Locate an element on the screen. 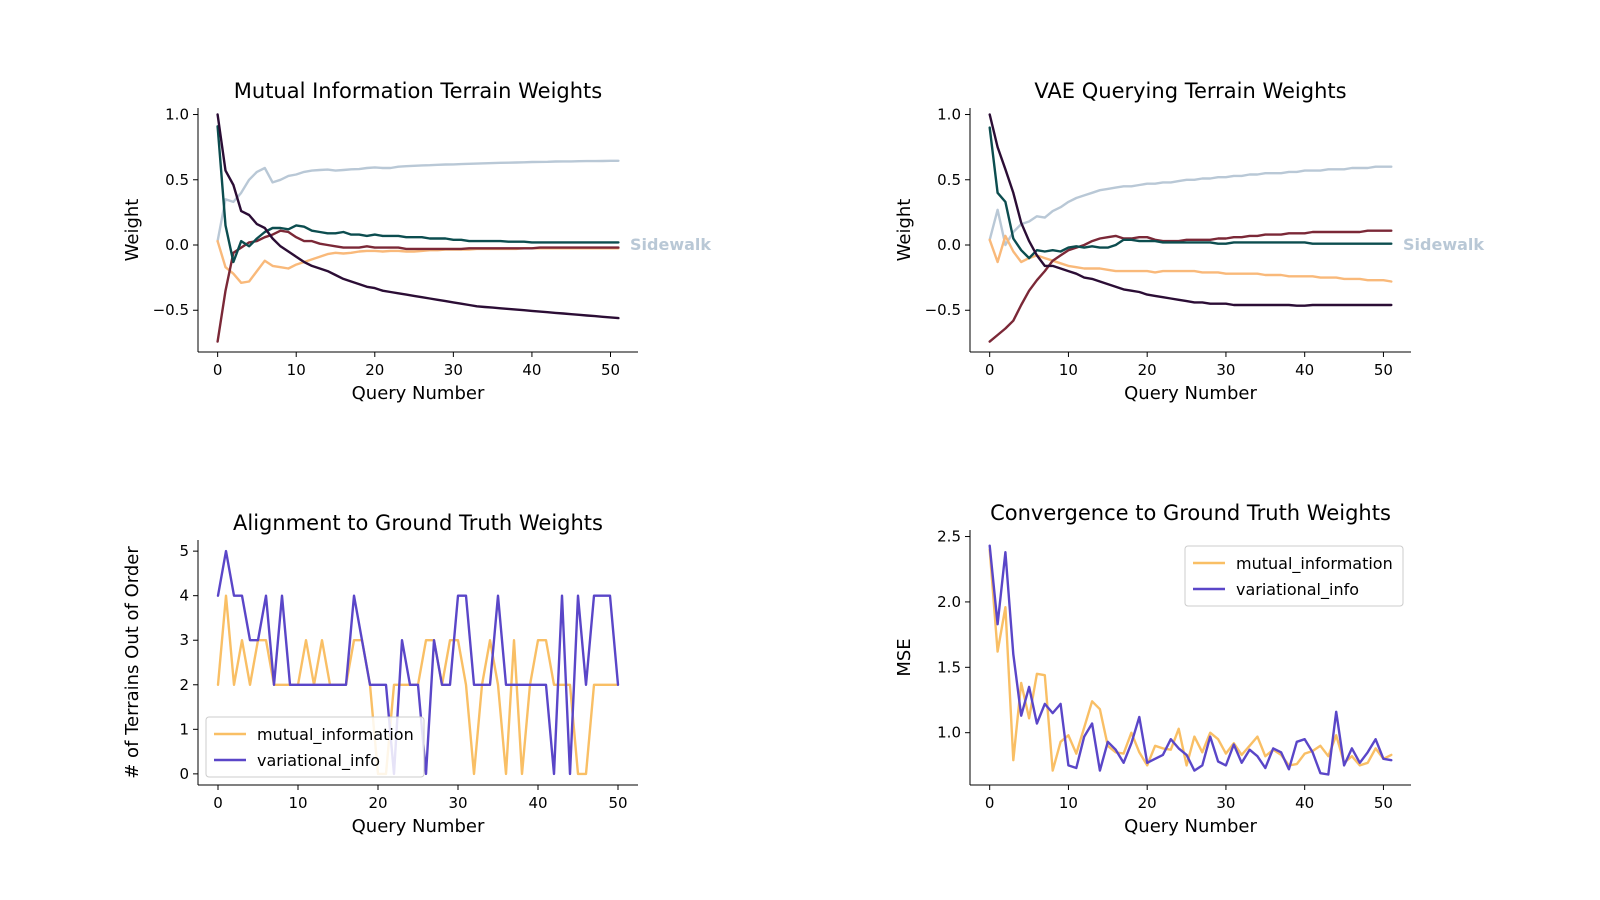 The width and height of the screenshot is (1600, 900). y-tick-label: 2.0 is located at coordinates (949, 602).